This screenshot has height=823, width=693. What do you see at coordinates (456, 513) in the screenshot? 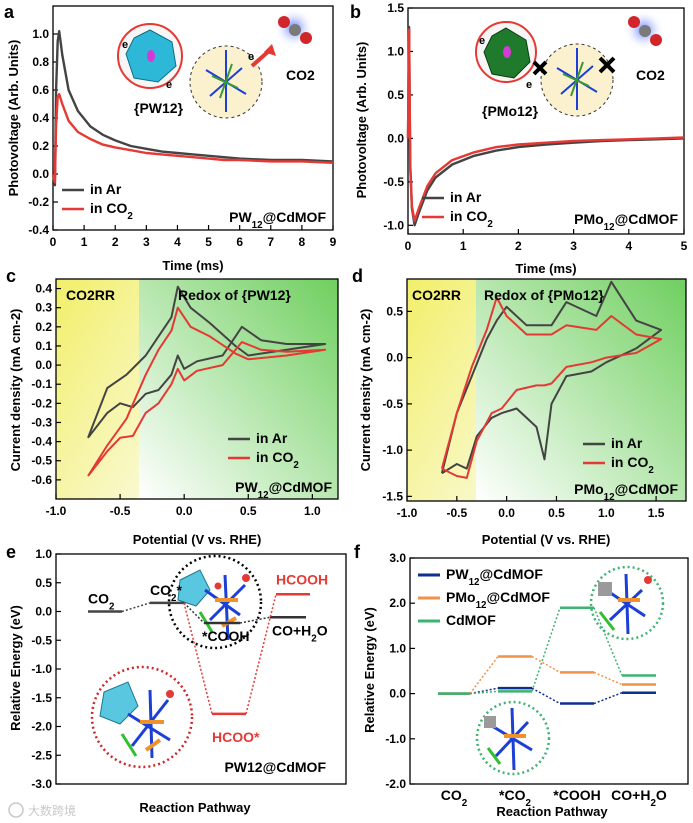
I see `x-tick-label: -0.5` at bounding box center [456, 513].